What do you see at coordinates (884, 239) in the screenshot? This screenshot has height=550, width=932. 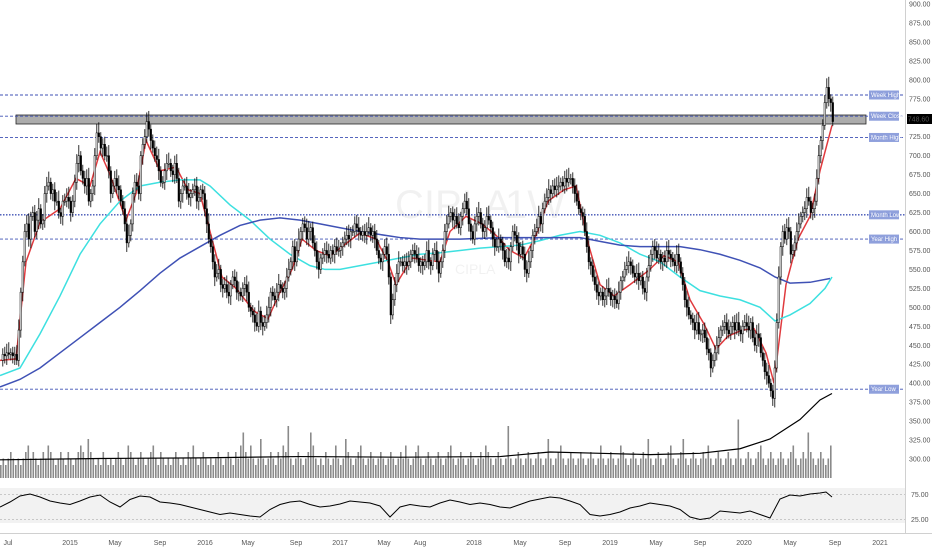 I see `level-tag` at bounding box center [884, 239].